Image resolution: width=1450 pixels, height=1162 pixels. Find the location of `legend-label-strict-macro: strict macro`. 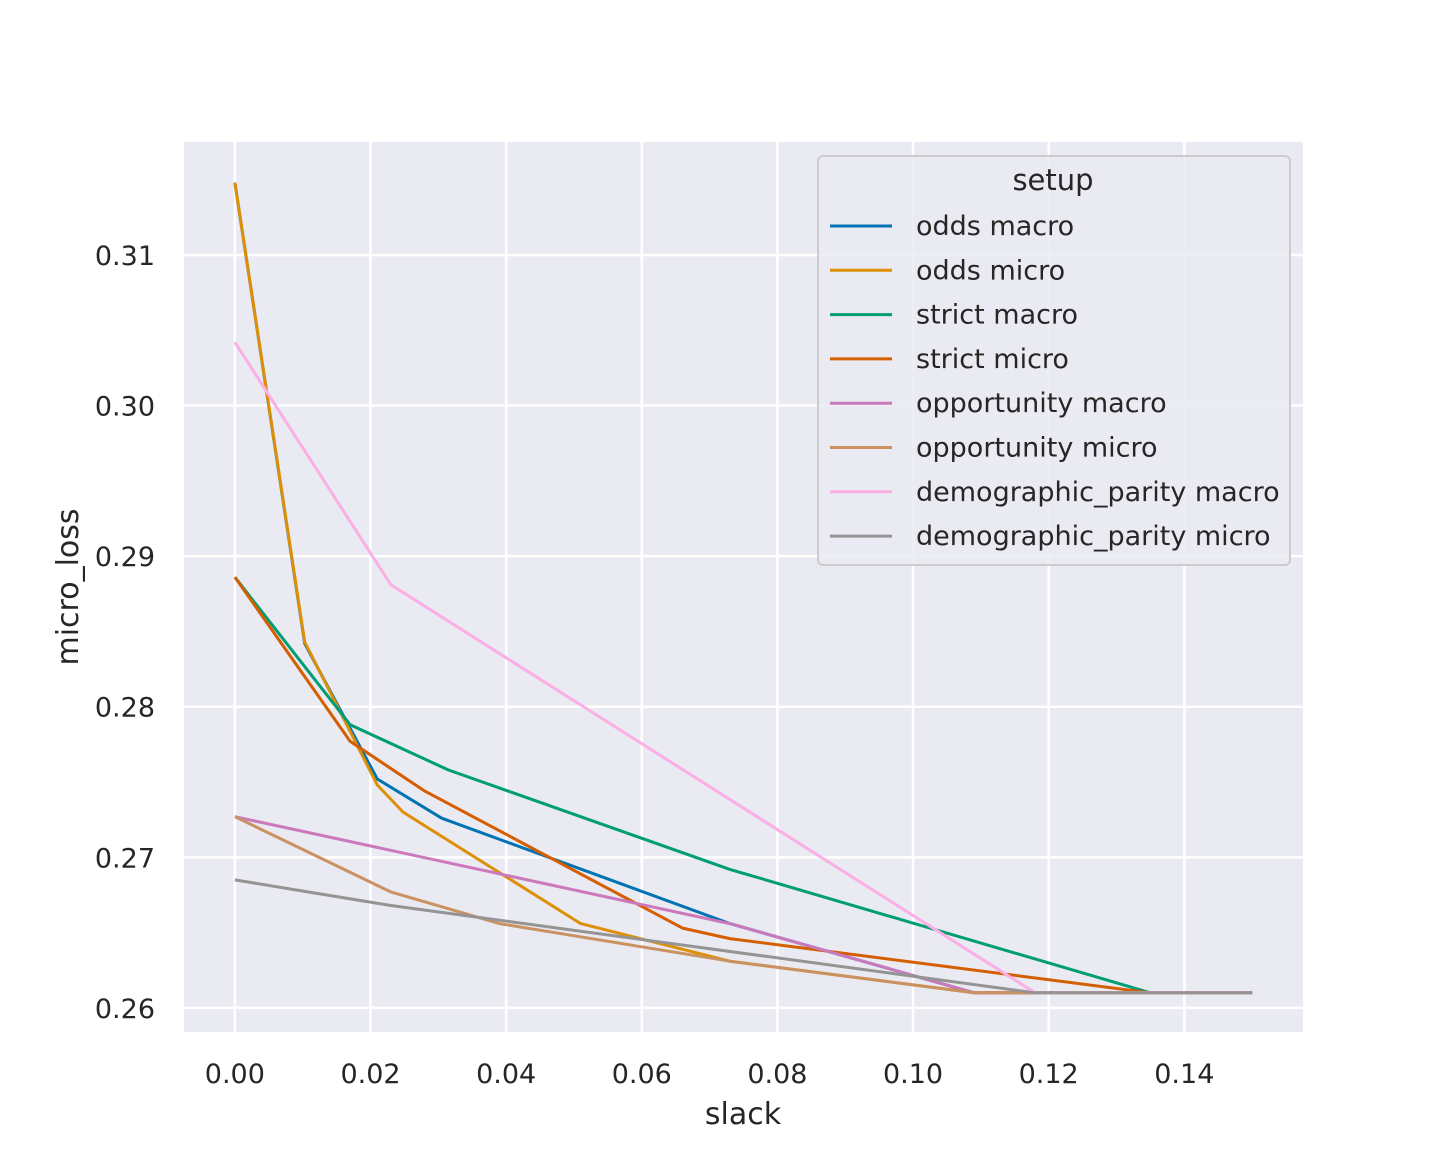

legend-label-strict-macro: strict macro is located at coordinates (997, 315).